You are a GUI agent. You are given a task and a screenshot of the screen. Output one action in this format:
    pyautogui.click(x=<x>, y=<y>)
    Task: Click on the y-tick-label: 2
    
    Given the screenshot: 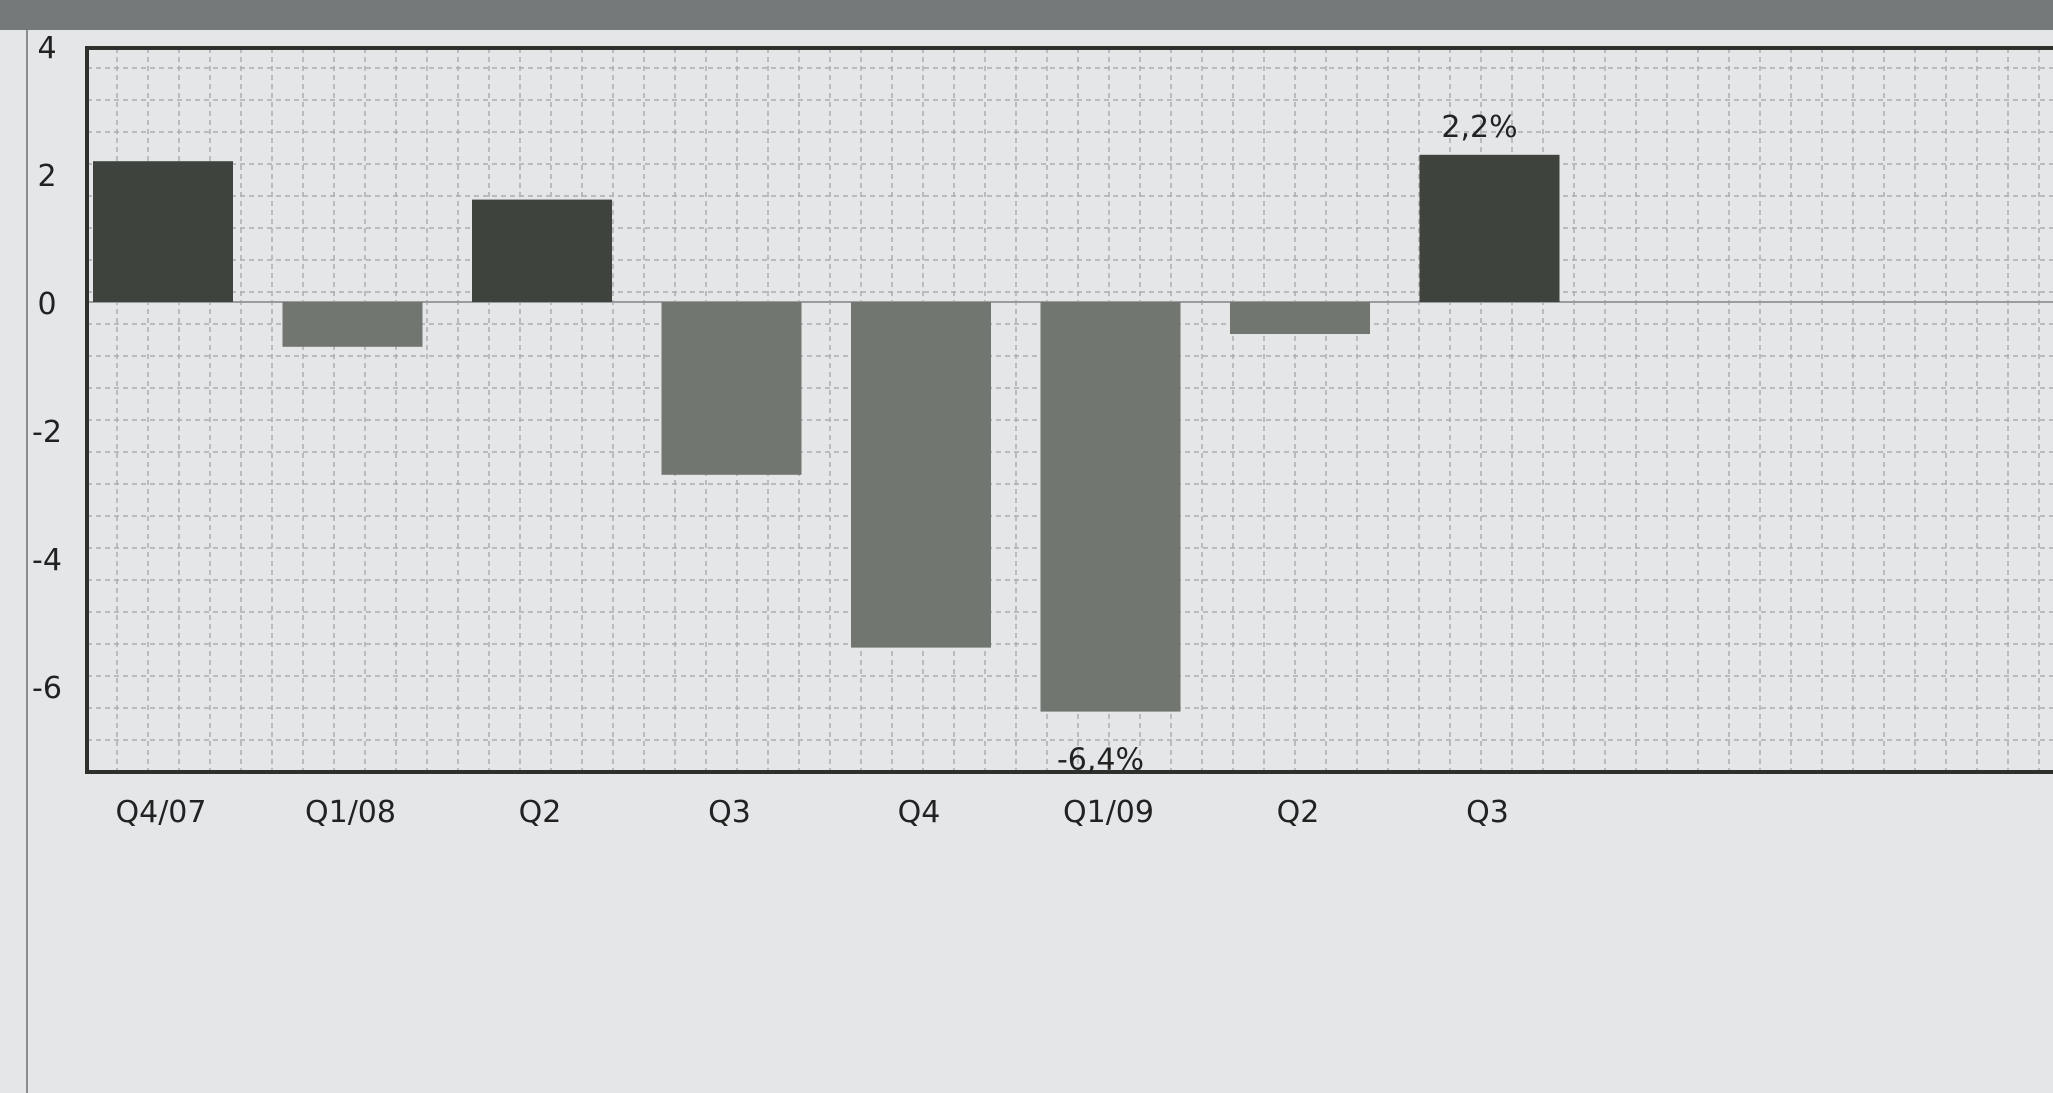 What is the action you would take?
    pyautogui.click(x=46, y=176)
    